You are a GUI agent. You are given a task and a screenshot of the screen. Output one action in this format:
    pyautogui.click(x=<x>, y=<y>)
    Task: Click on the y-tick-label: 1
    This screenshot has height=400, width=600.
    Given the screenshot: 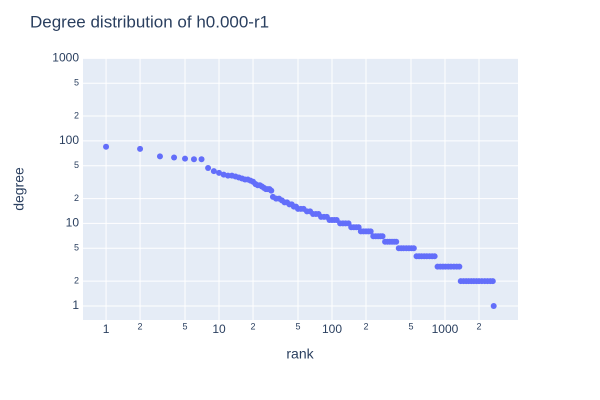 What is the action you would take?
    pyautogui.click(x=75, y=305)
    